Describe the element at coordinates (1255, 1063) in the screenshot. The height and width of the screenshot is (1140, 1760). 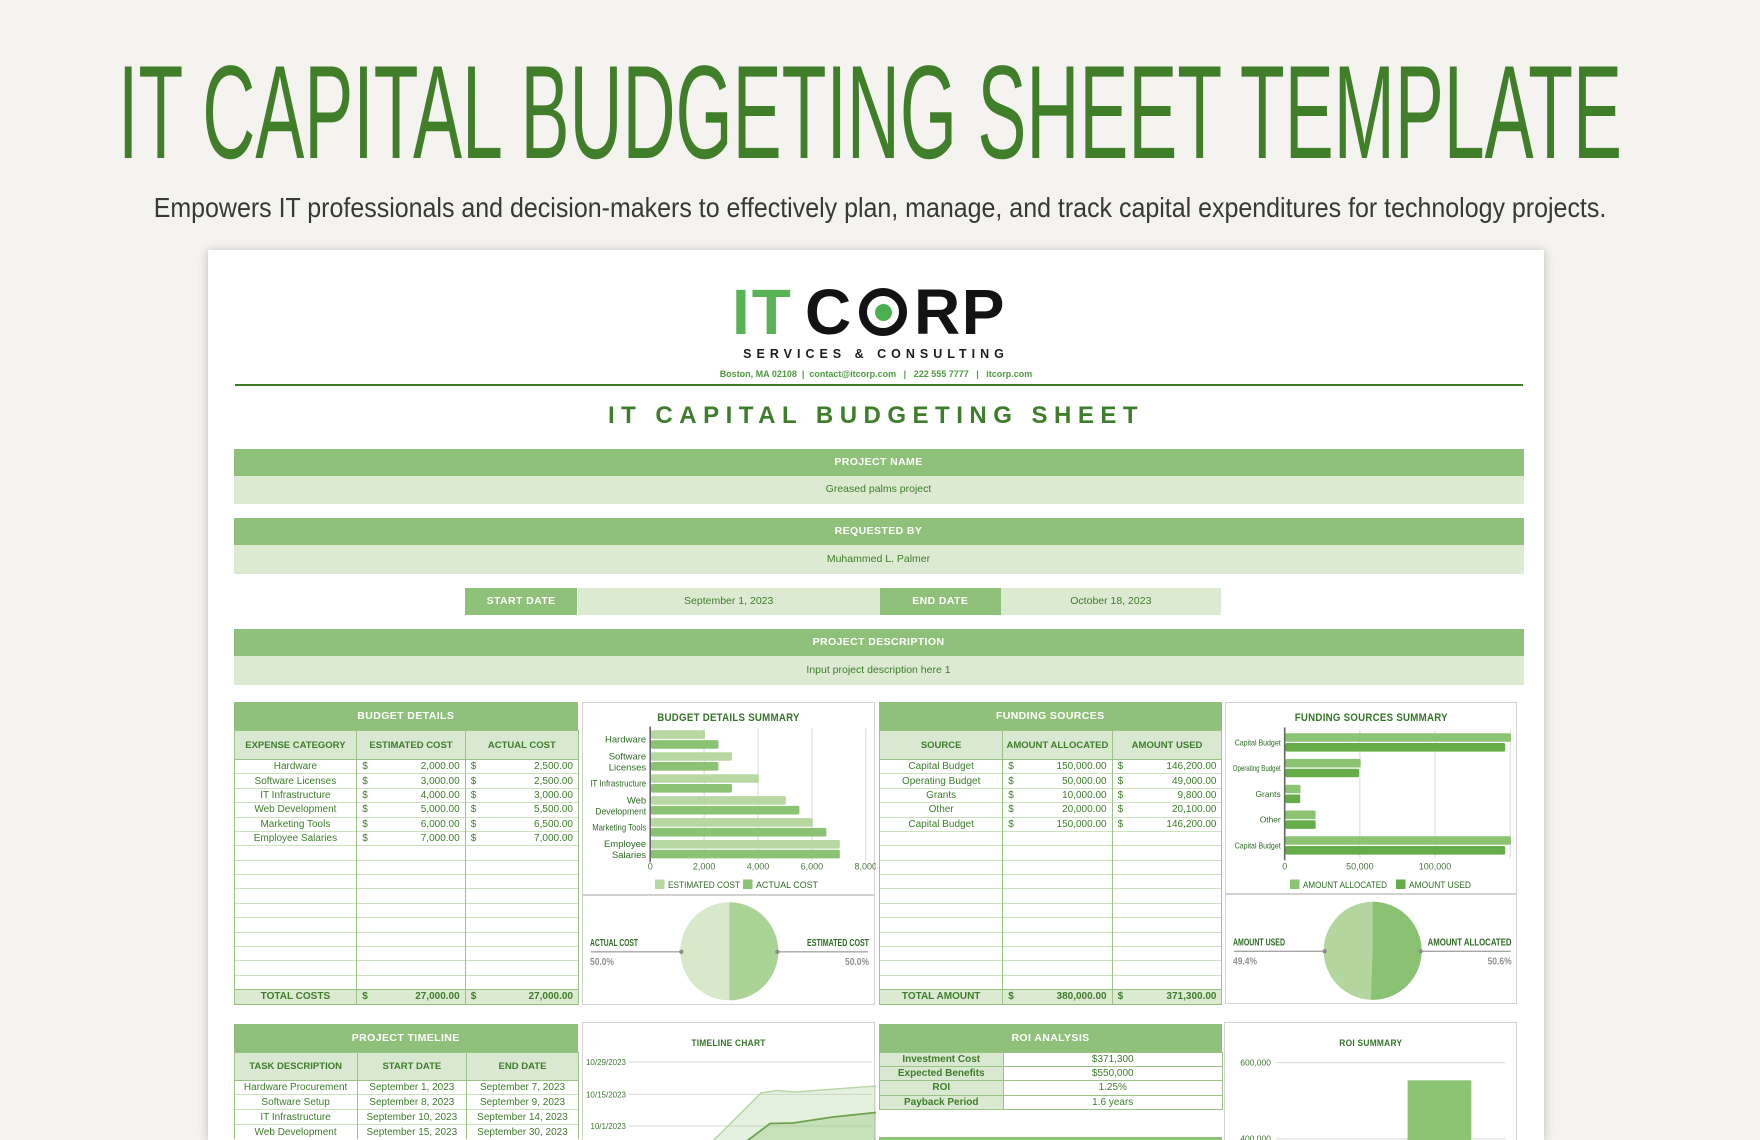
I see `svg-text: 600,000` at that location.